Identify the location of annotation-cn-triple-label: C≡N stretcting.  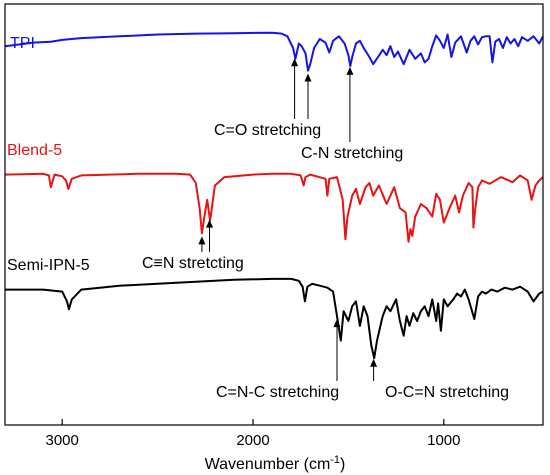
(193, 263).